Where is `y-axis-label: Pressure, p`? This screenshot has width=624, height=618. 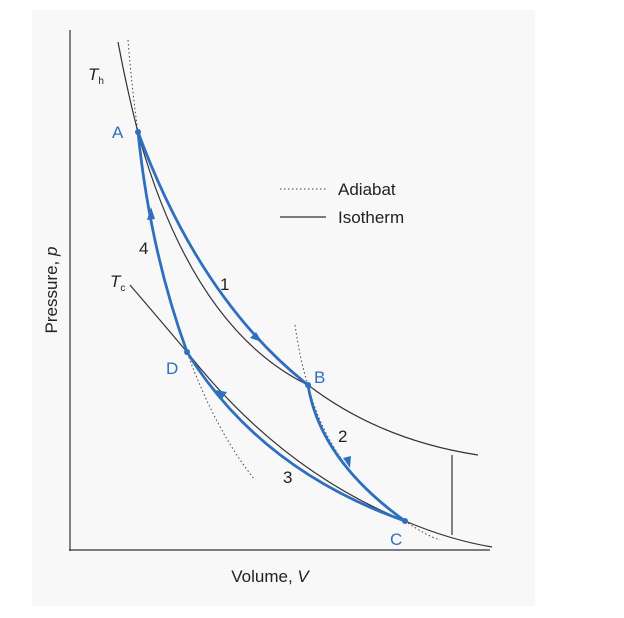 y-axis-label: Pressure, p is located at coordinates (51, 290).